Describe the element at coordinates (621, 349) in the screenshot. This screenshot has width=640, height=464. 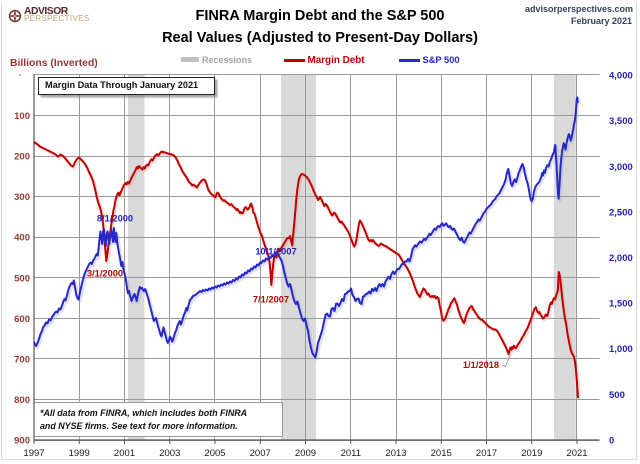
I see `svg-text: 1,000` at that location.